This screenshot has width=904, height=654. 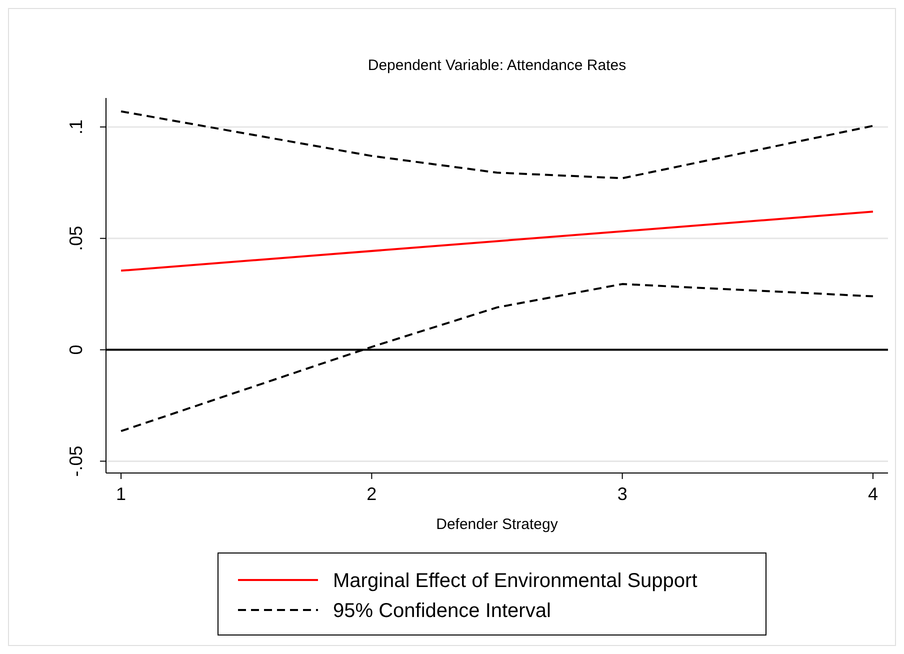 What do you see at coordinates (873, 494) in the screenshot?
I see `x-tick-label: 4` at bounding box center [873, 494].